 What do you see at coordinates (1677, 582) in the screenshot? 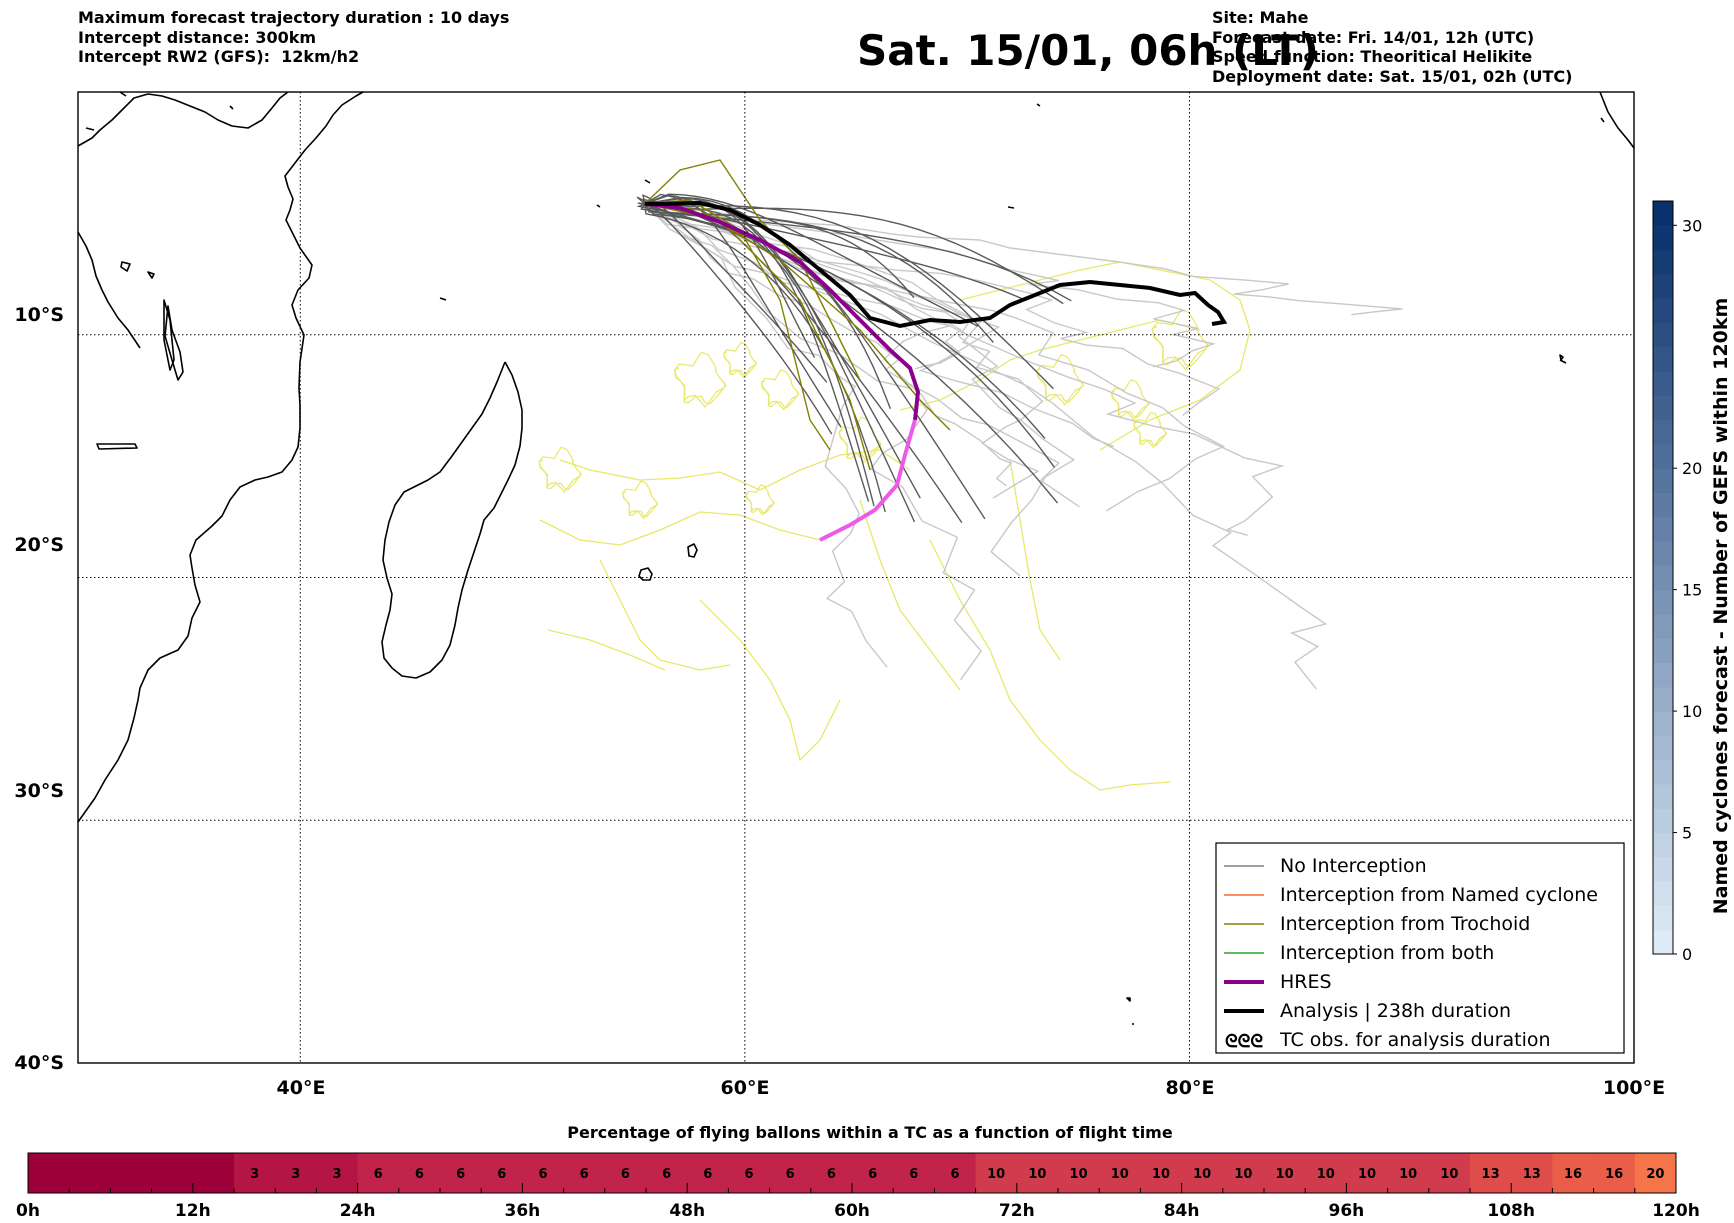
I see `cyclone-colorbar: 0 5 10 15 20 30` at bounding box center [1677, 582].